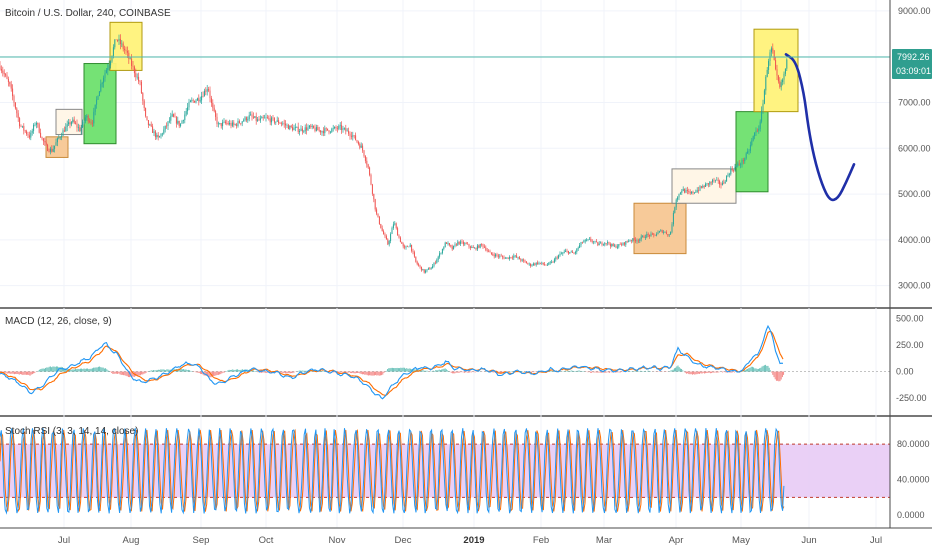  What do you see at coordinates (58, 321) in the screenshot?
I see `macd-title: MACD (12, 26, close, 9)` at bounding box center [58, 321].